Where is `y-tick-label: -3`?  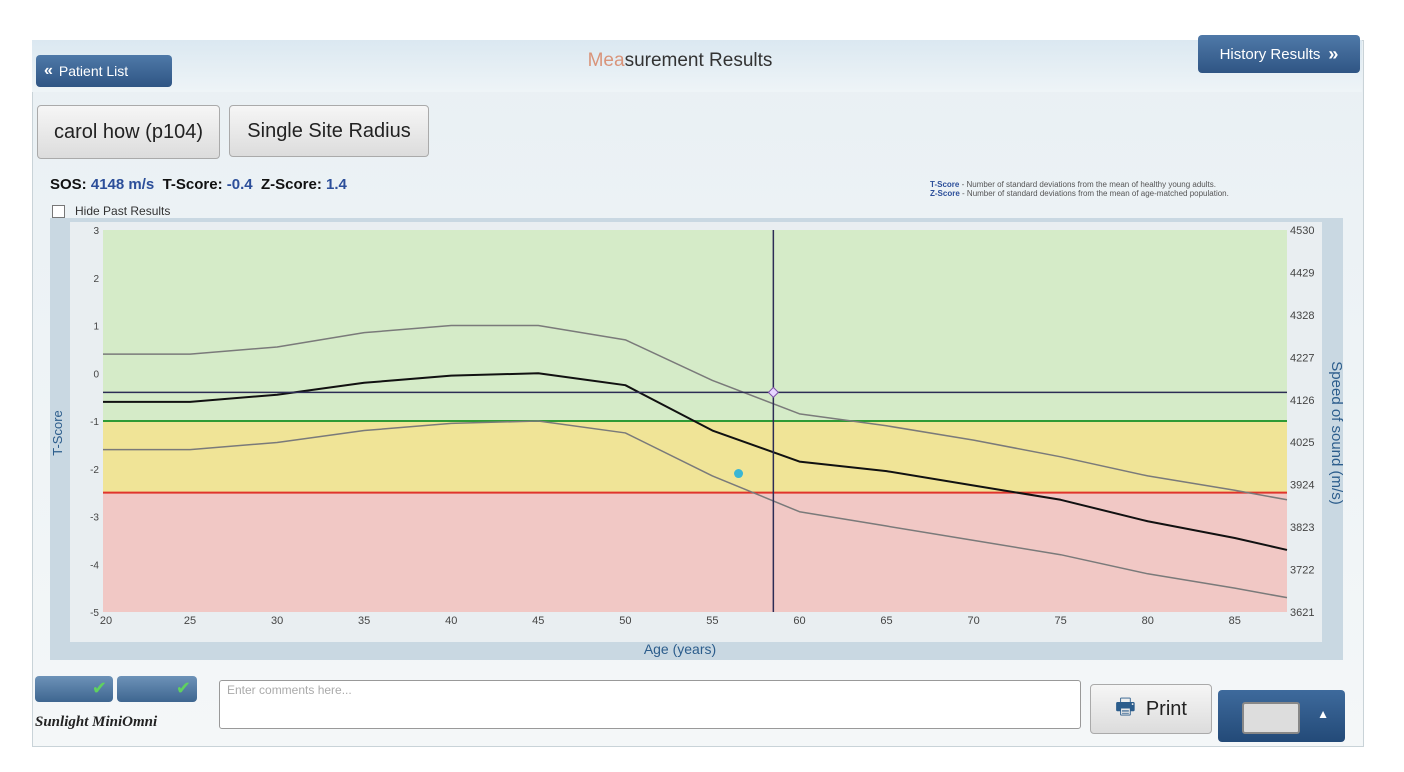
y-tick-label: -3 is located at coordinates (94, 518).